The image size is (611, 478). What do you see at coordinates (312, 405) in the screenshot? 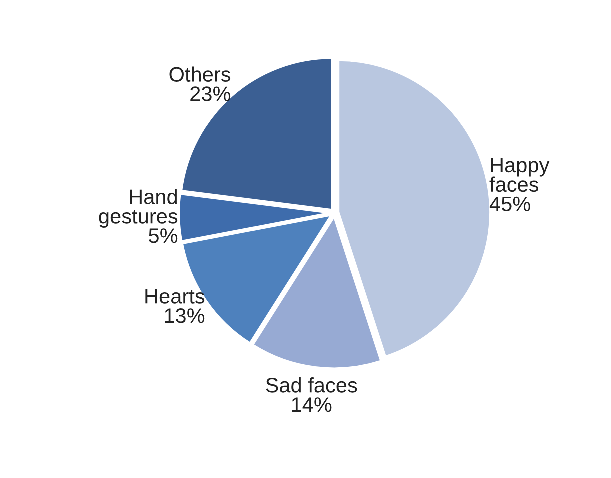
I see `data-label: 14%` at bounding box center [312, 405].